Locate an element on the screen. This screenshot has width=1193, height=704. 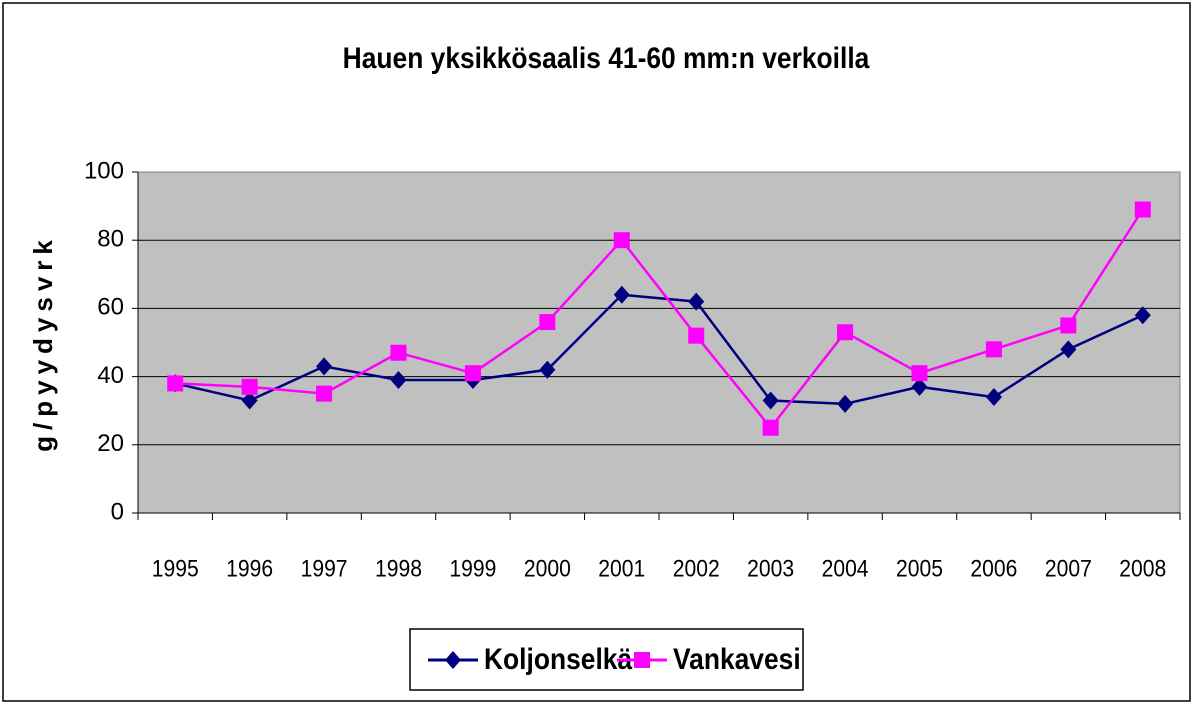
y-tick-label: 0 is located at coordinates (117, 511).